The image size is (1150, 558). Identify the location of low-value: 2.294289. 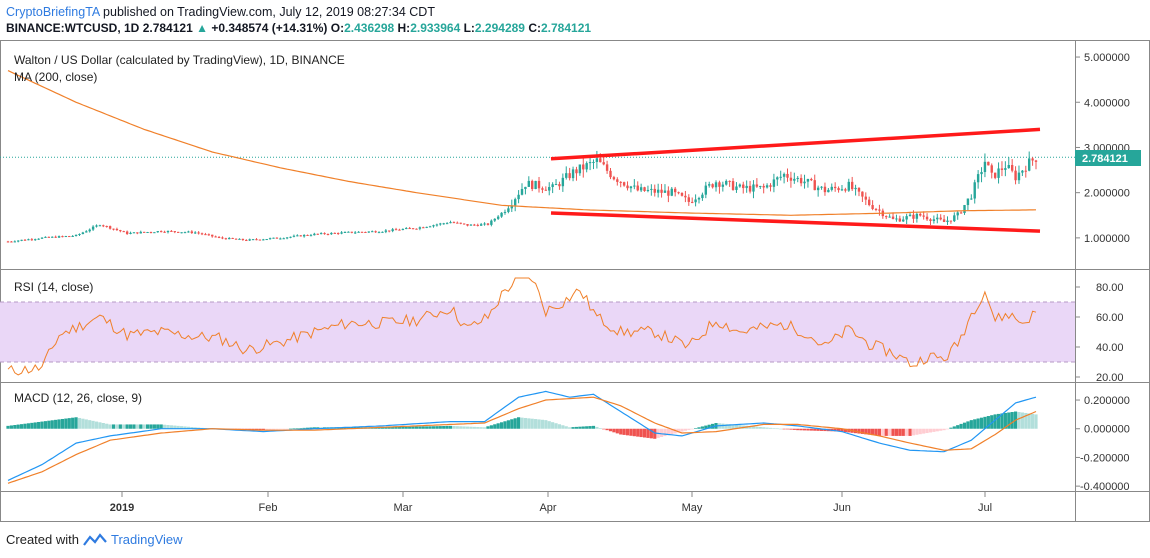
(499, 28).